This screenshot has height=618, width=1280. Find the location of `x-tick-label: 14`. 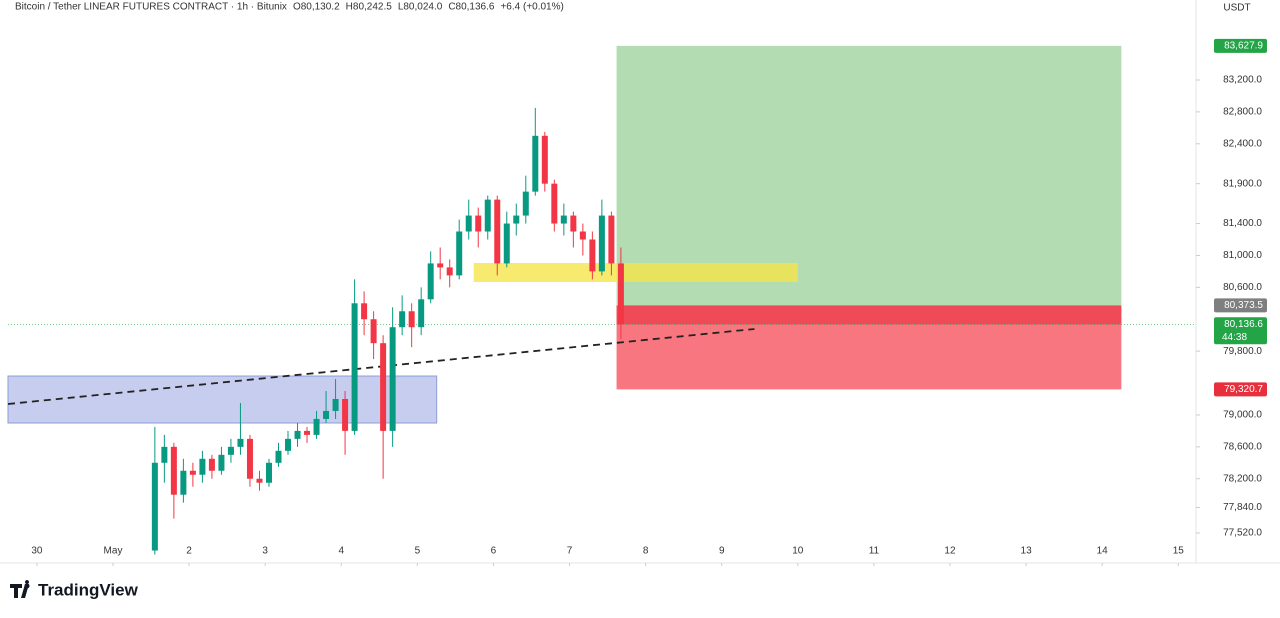

x-tick-label: 14 is located at coordinates (1103, 551).